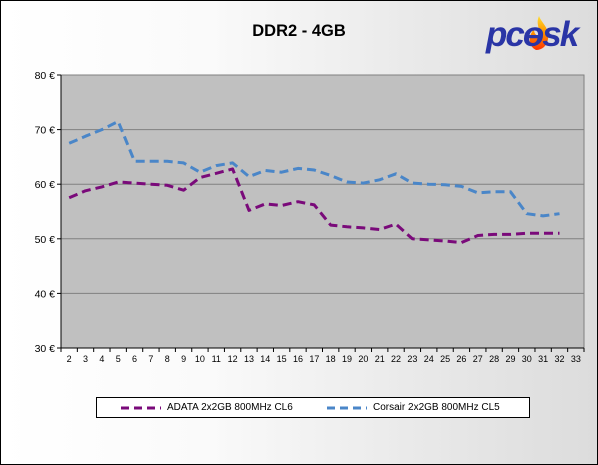 This screenshot has height=465, width=598. Describe the element at coordinates (331, 359) in the screenshot. I see `x-tick-label: 18` at that location.